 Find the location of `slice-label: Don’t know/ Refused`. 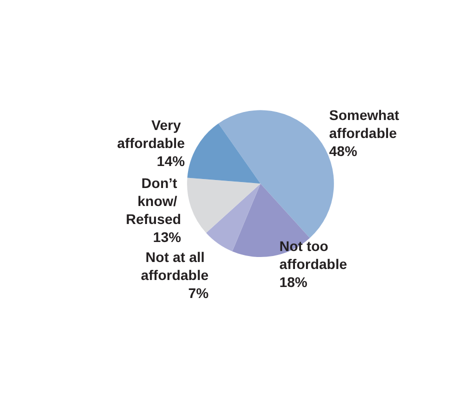

slice-label: Don’t know/ Refused is located at coordinates (154, 200).